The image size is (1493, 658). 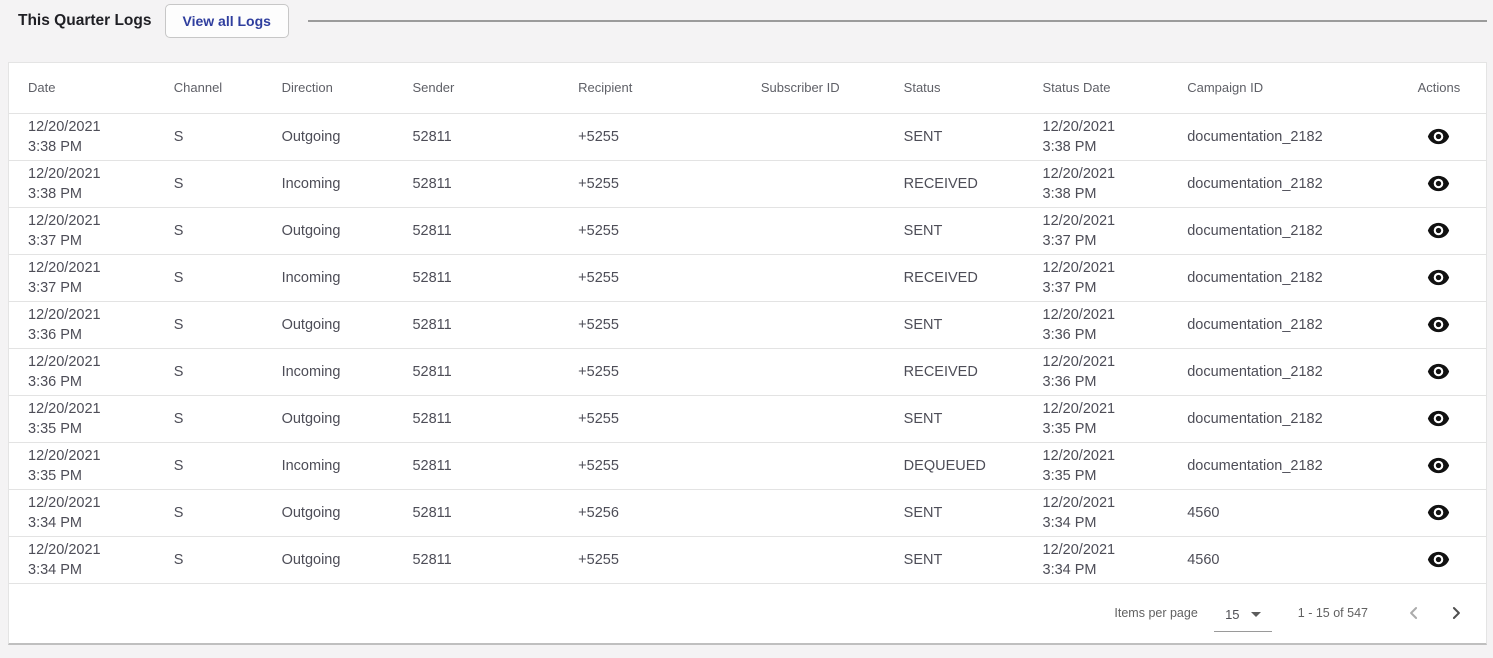 I want to click on items-per-page-label: Items per page, so click(x=1156, y=613).